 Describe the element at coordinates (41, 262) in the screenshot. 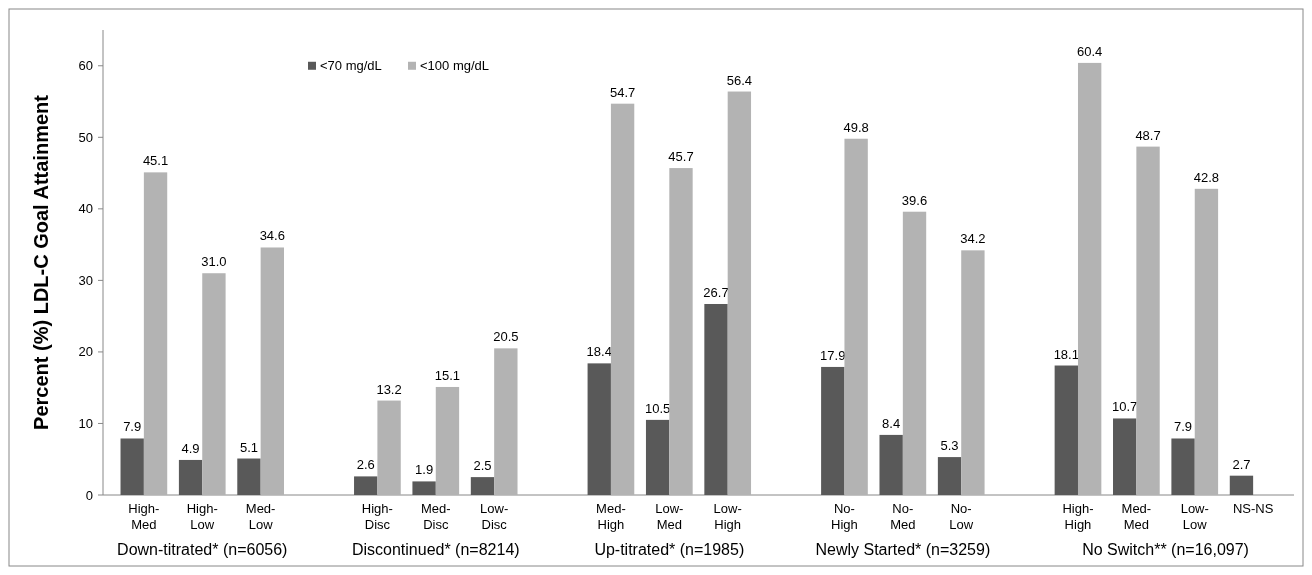

I see `y-axis-title: Percent (%) LDL-C Goal Attainment` at that location.